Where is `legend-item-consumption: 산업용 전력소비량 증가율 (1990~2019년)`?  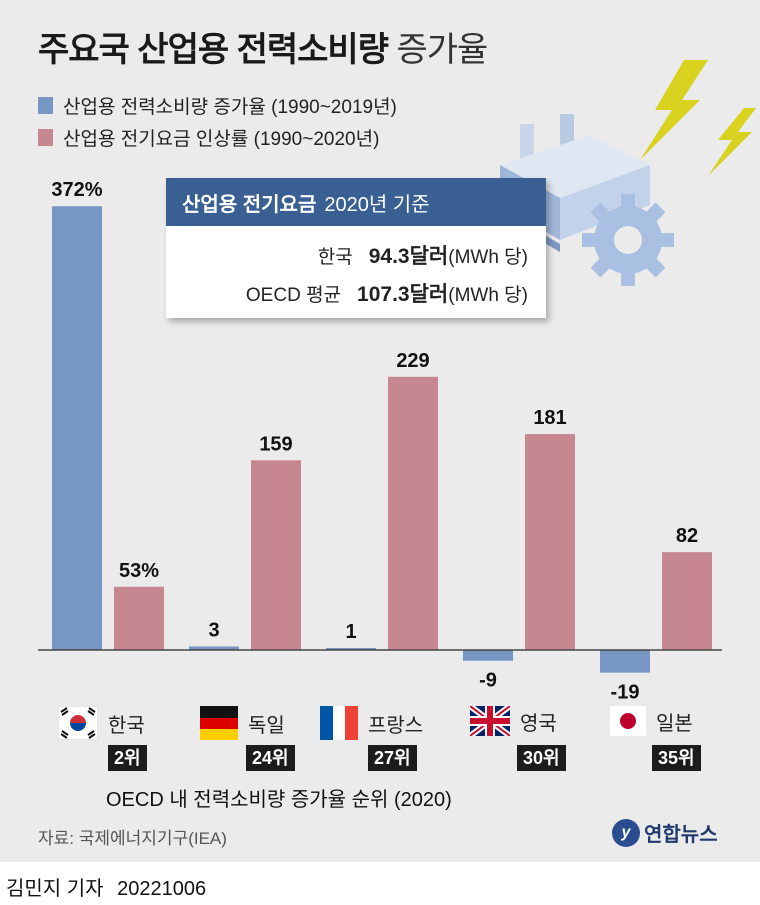
legend-item-consumption: 산업용 전력소비량 증가율 (1990~2019년) is located at coordinates (217, 105).